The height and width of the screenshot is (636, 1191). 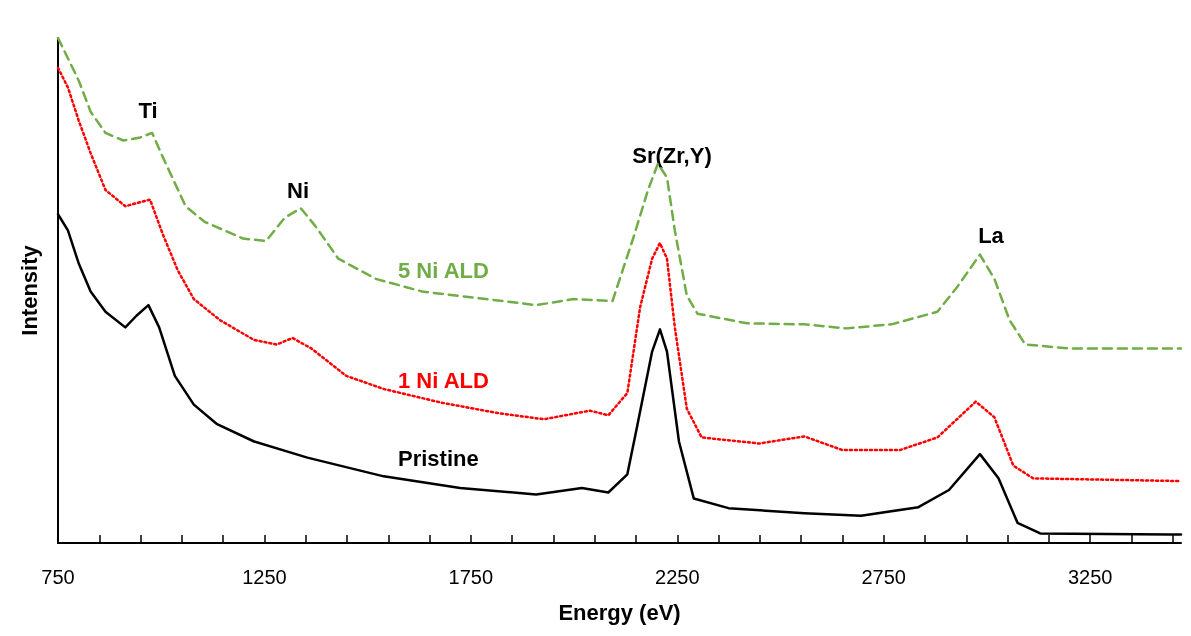 I want to click on x-tick-label: 2750, so click(x=883, y=577).